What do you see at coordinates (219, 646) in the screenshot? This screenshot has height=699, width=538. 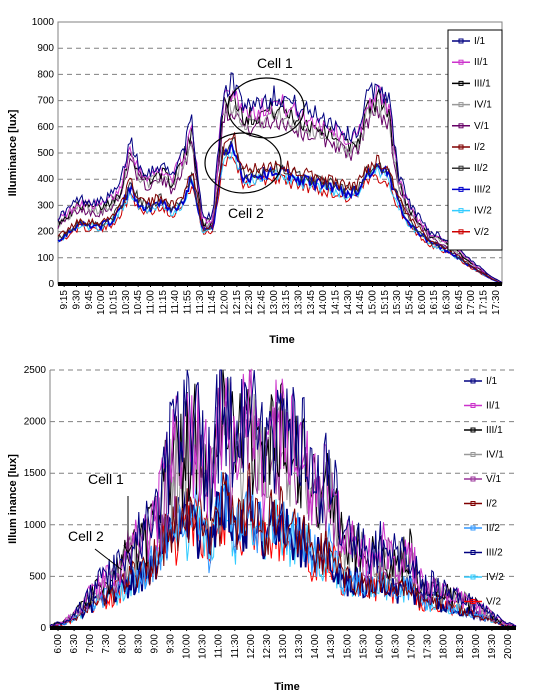 I see `x-tick-label: 11:00` at bounding box center [219, 646].